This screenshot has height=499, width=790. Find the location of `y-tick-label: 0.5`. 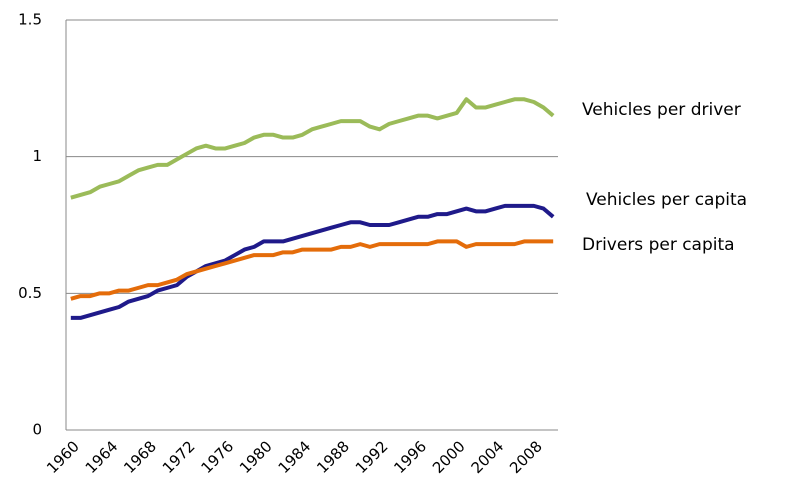

y-tick-label: 0.5 is located at coordinates (30, 293).